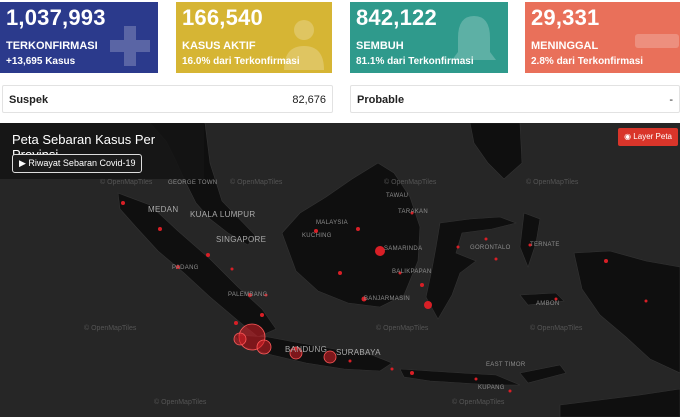 The image size is (680, 417). What do you see at coordinates (330, 357) in the screenshot?
I see `case-dot-east-java` at bounding box center [330, 357].